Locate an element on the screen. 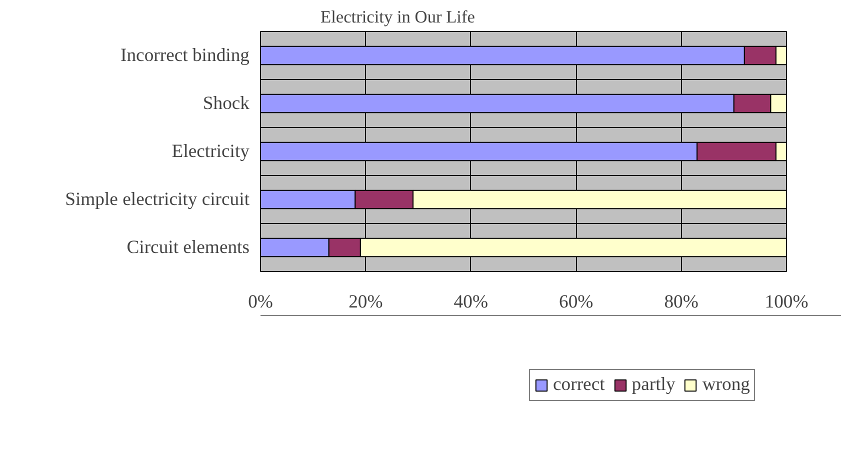  legend-label: correct is located at coordinates (579, 385).